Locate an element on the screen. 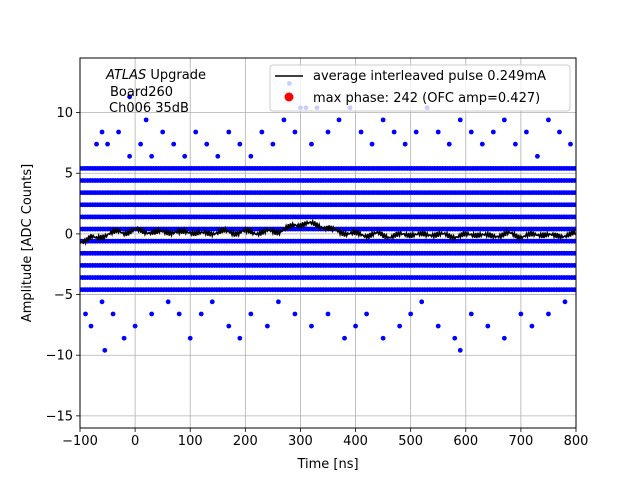 The width and height of the screenshot is (640, 480). y-axis: −15 −10 −5 0 5 10 is located at coordinates (63, 265).